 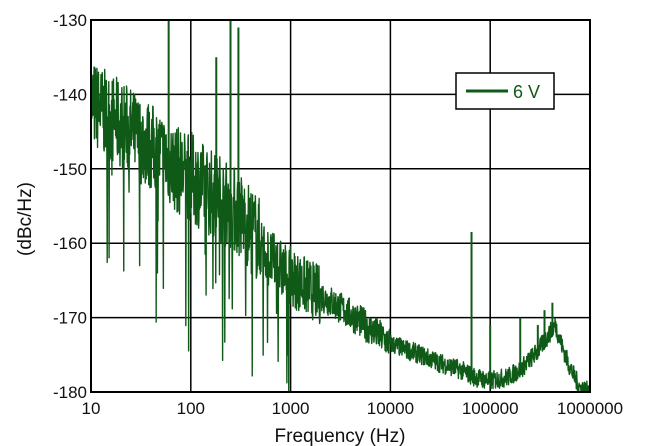 I want to click on legend: 6 V, so click(x=505, y=91).